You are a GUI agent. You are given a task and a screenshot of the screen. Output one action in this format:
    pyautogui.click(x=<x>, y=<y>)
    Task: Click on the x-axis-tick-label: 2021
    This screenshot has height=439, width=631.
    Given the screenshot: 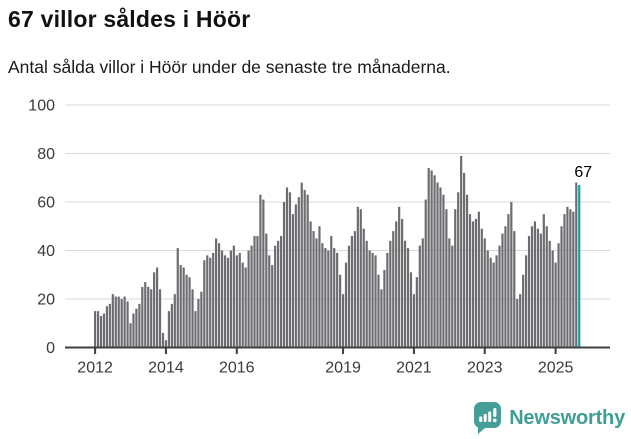 What is the action you would take?
    pyautogui.click(x=414, y=368)
    